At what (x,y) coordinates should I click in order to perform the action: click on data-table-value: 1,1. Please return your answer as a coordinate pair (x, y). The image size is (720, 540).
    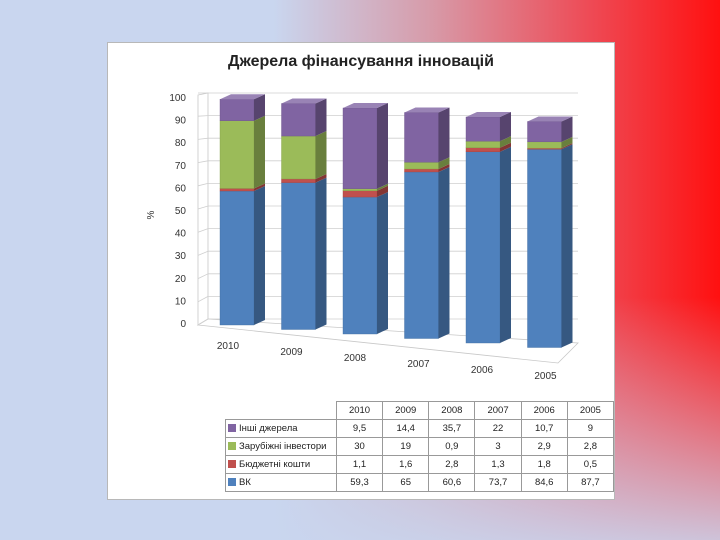
    Looking at the image, I should click on (359, 464).